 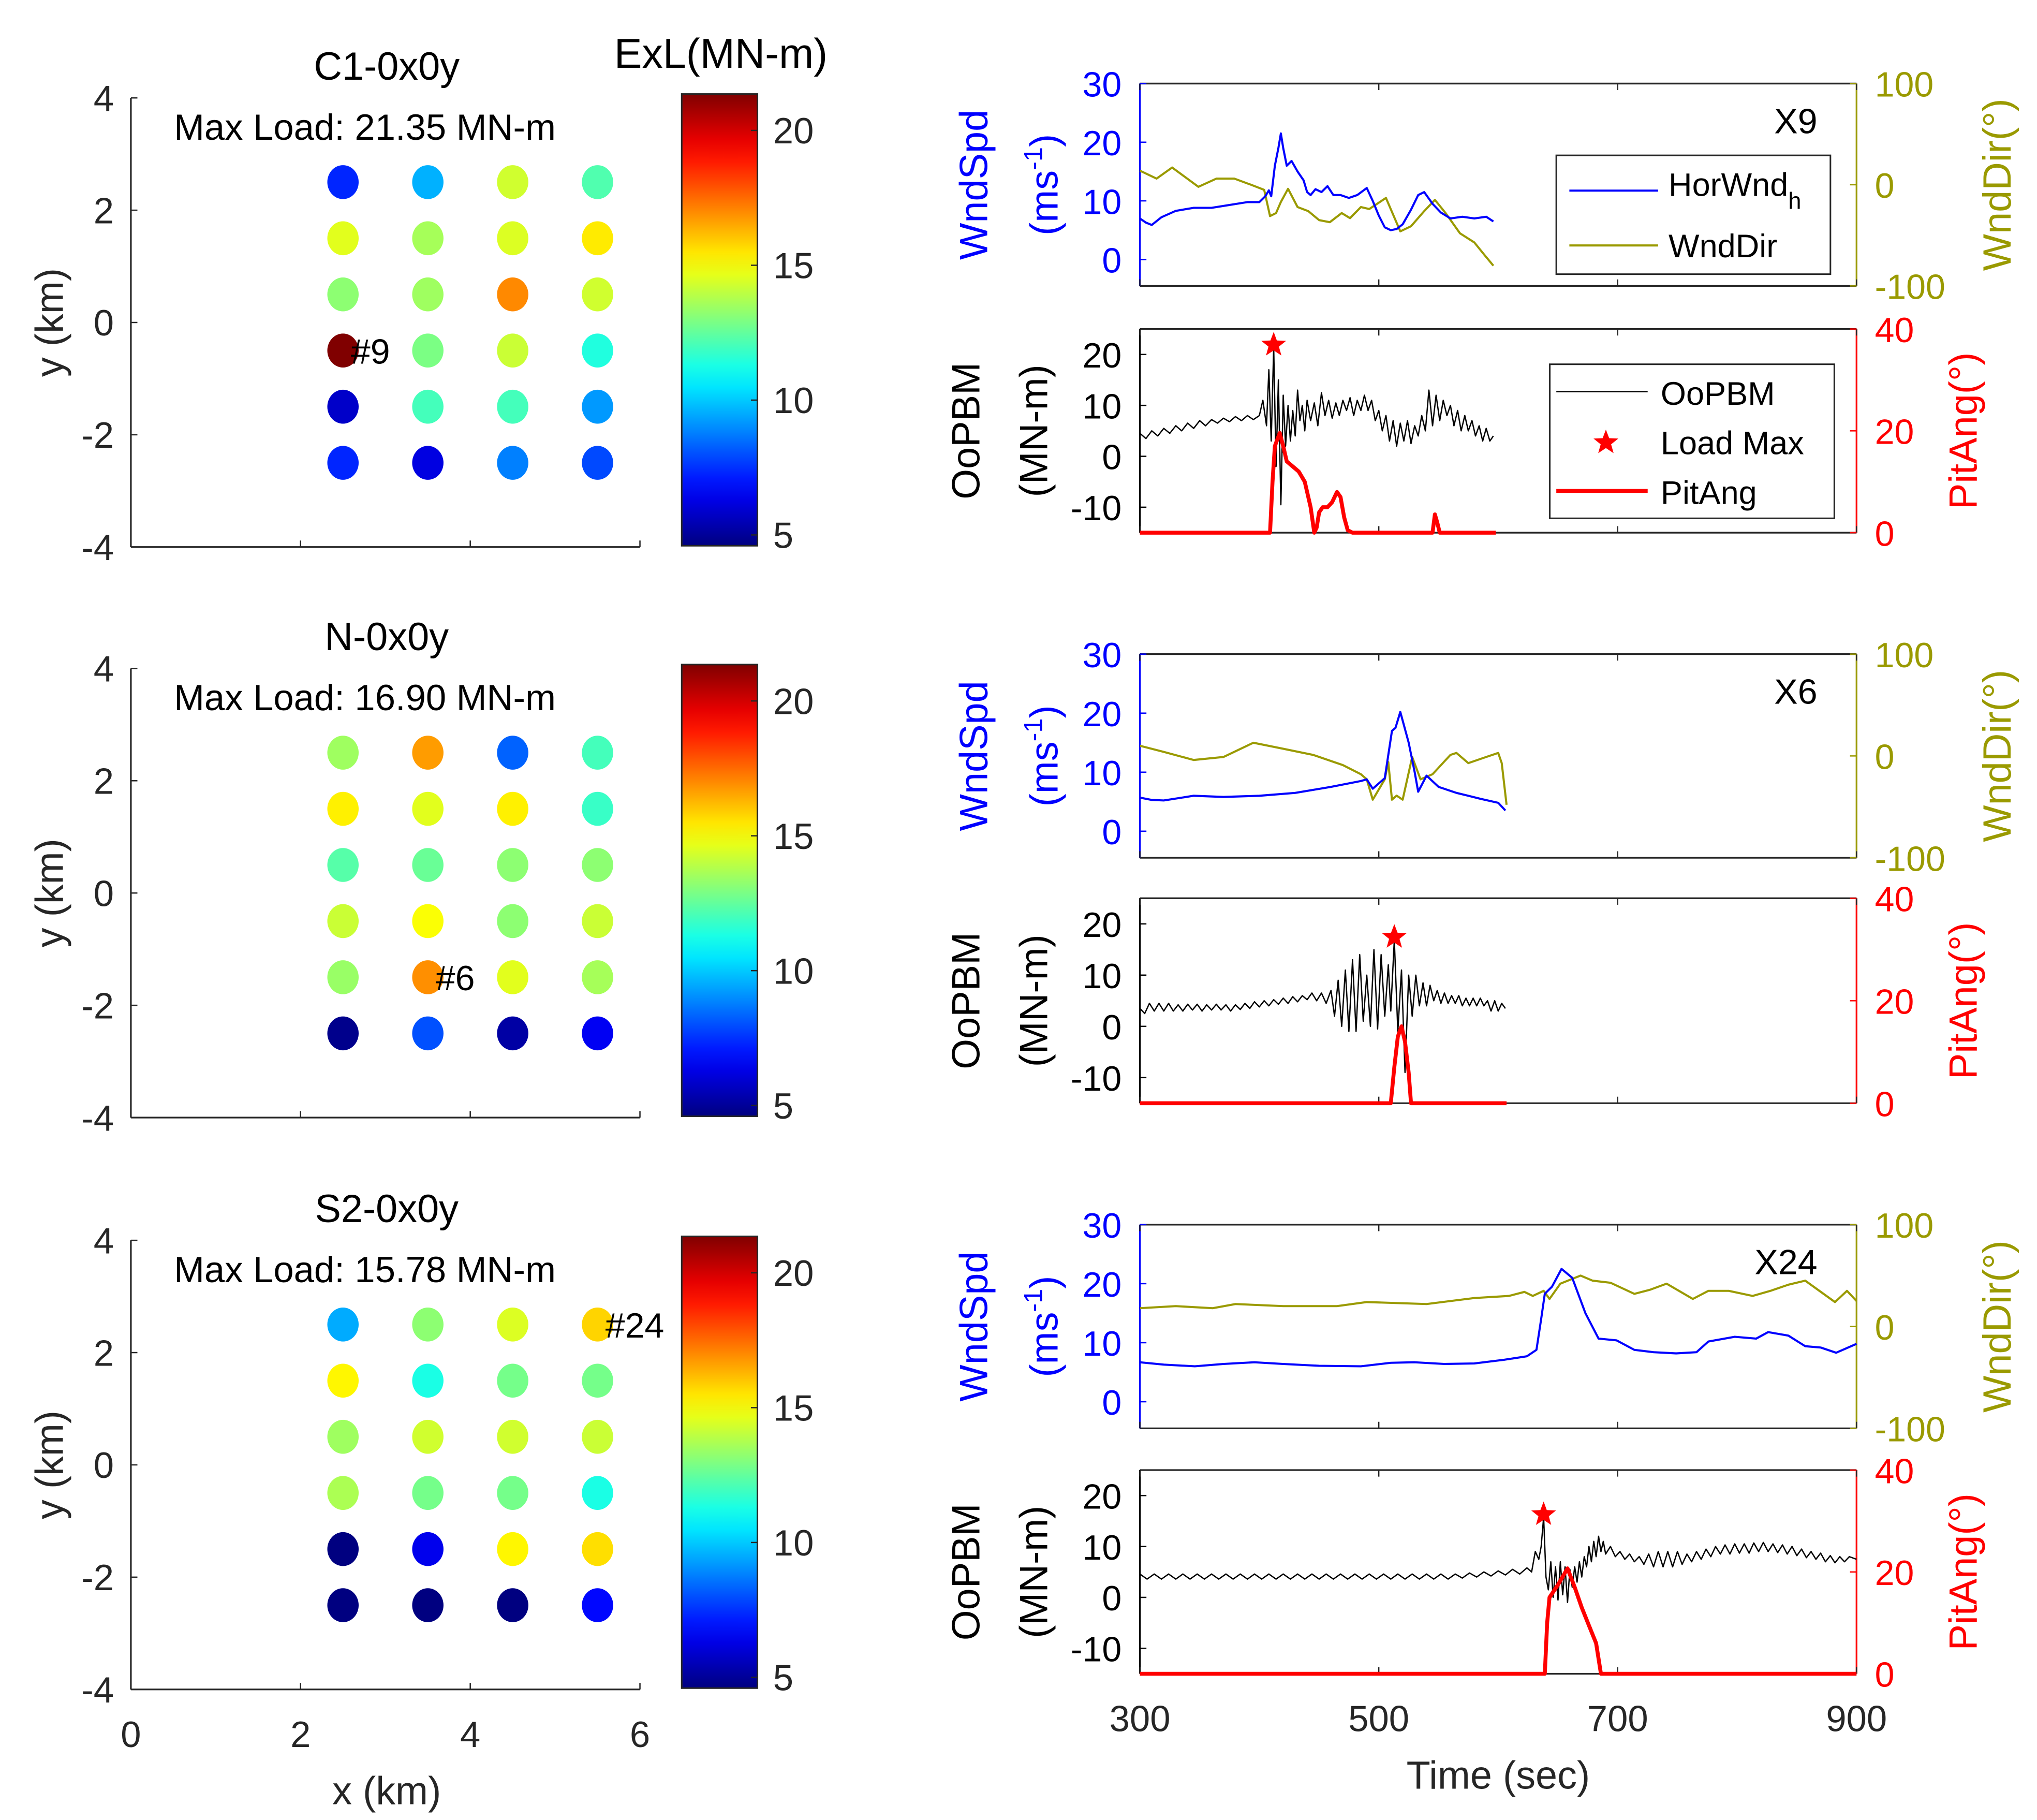 I want to click on y-axis-label: y (km), so click(x=50, y=323).